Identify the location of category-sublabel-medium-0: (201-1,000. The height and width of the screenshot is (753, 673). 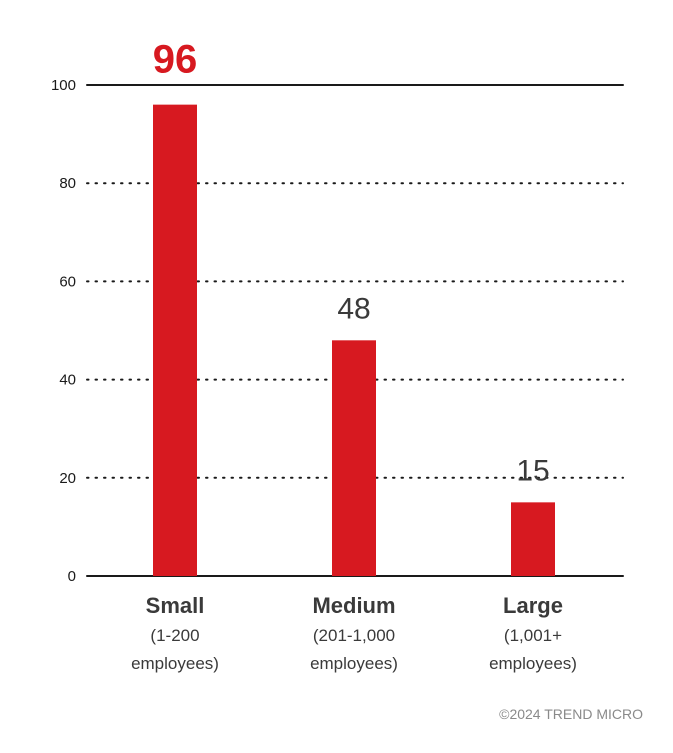
(354, 635).